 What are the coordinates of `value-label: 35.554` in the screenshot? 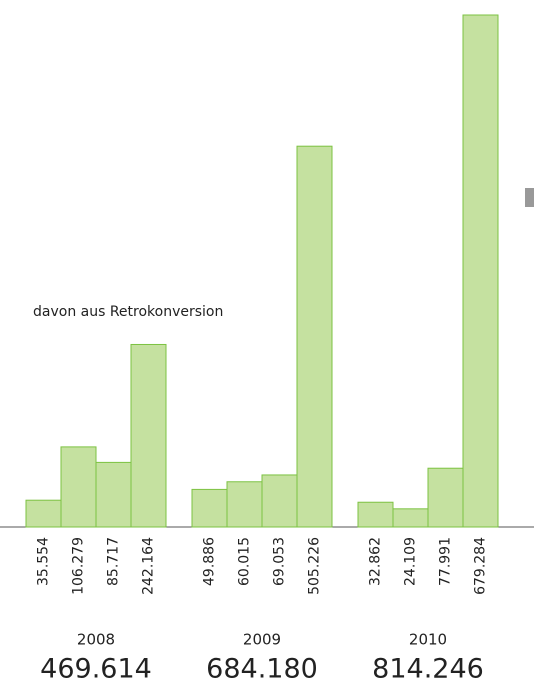 It's located at (44, 561).